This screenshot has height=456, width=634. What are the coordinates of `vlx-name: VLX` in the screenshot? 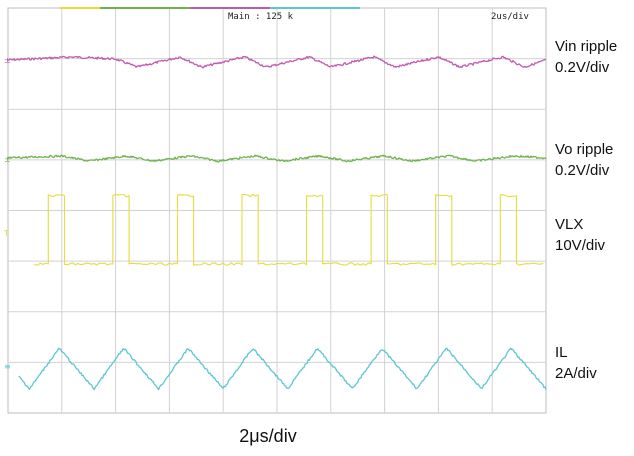 It's located at (569, 224).